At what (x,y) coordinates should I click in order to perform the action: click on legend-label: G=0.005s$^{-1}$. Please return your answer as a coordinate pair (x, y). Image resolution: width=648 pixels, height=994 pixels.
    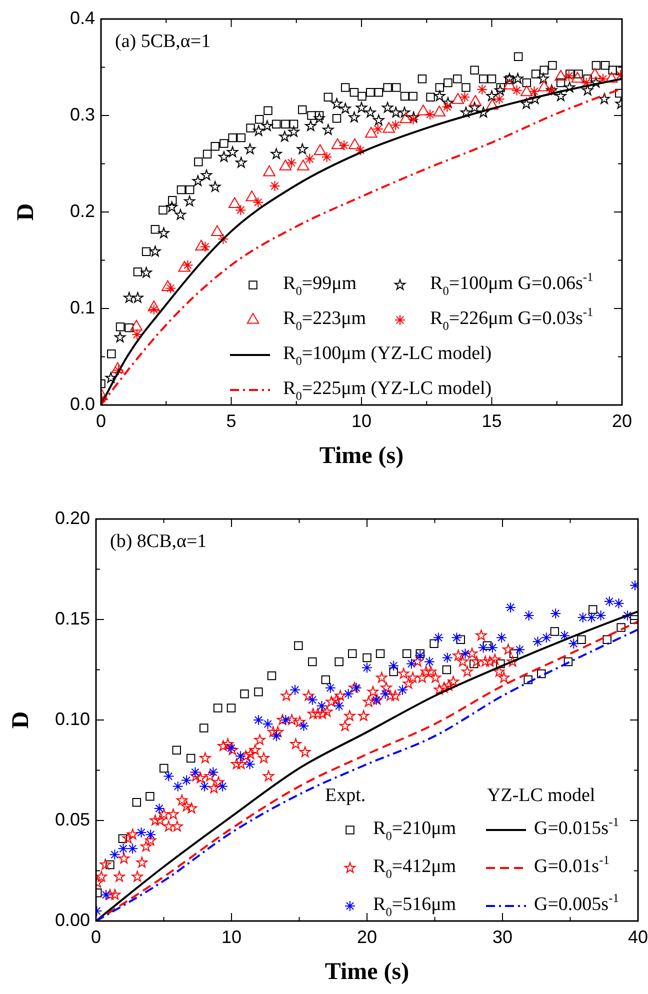
    Looking at the image, I should click on (576, 903).